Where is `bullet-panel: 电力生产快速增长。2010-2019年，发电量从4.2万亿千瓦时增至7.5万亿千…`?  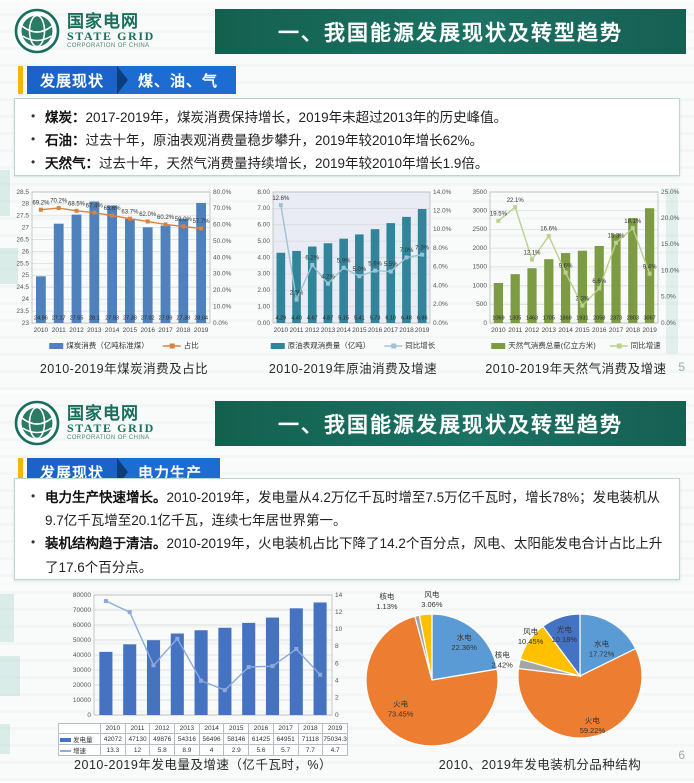
bullet-panel: 电力生产快速增长。2010-2019年，发电量从4.2万亿千瓦时增至7.5万亿千… is located at coordinates (347, 529).